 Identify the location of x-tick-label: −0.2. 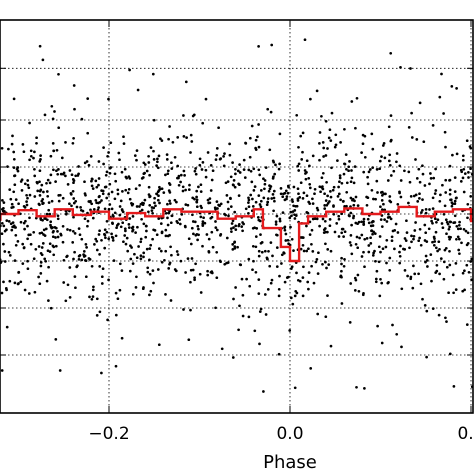
(108, 434).